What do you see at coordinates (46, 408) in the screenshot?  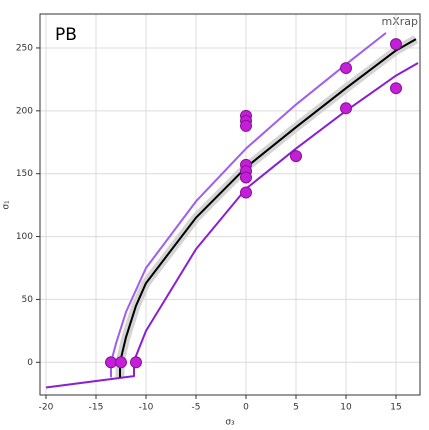 I see `x-tick-label: -20` at bounding box center [46, 408].